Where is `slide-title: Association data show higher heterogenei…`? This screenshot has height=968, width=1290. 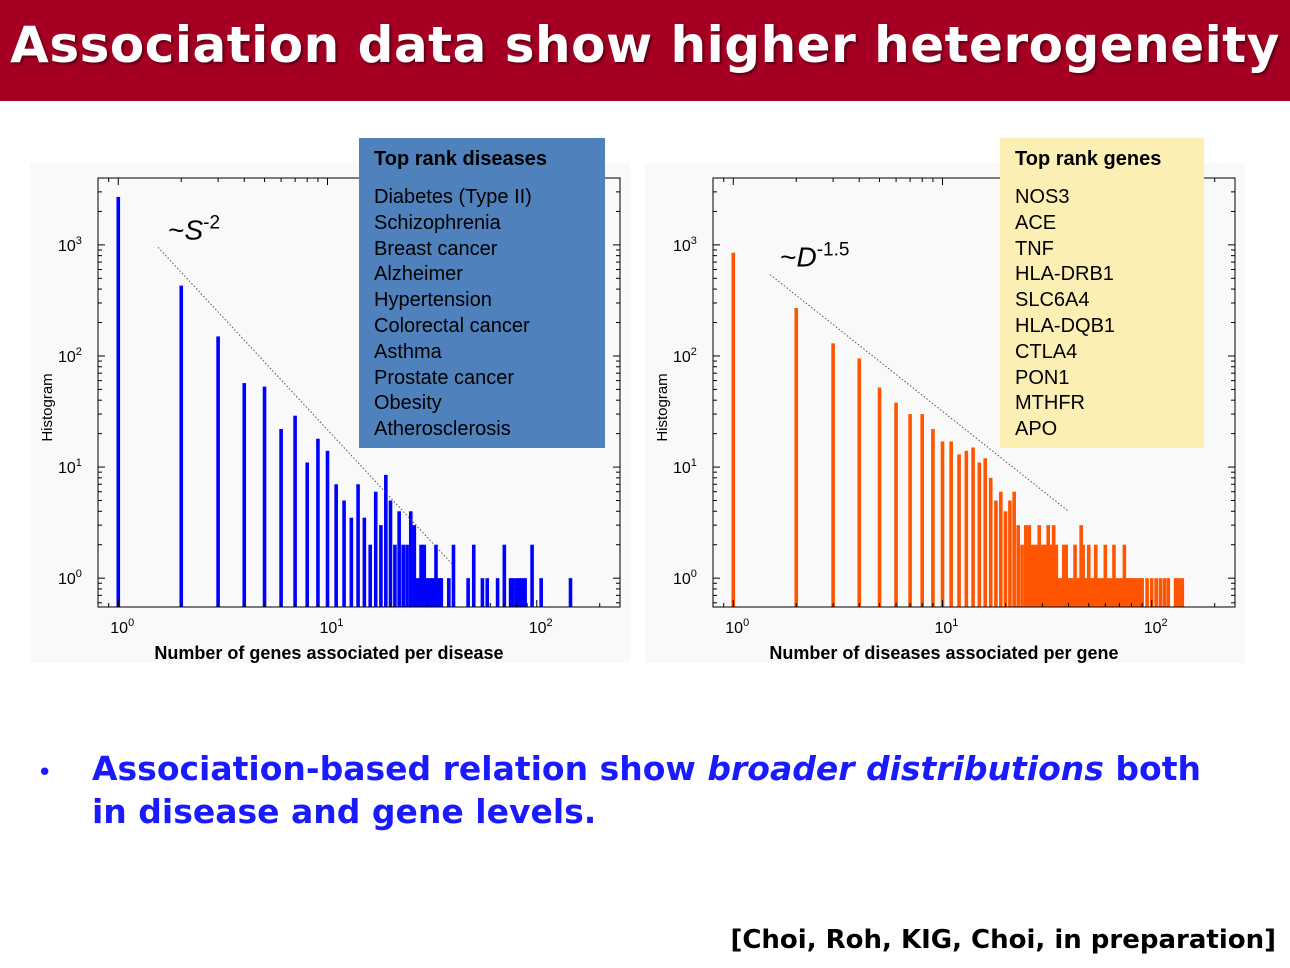 slide-title: Association data show higher heterogenei… is located at coordinates (645, 45).